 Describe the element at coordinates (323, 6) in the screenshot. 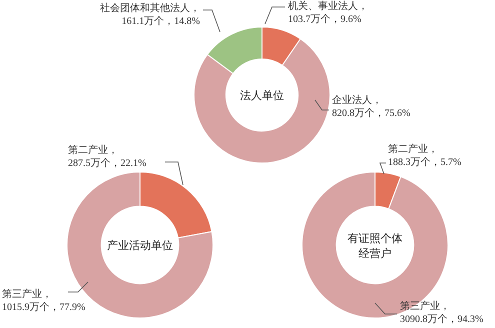

I see `slice-label: 机关、事业法人` at that location.